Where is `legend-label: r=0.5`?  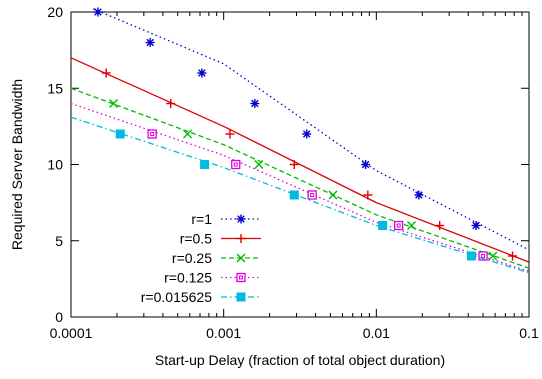 legend-label: r=0.5 is located at coordinates (196, 239).